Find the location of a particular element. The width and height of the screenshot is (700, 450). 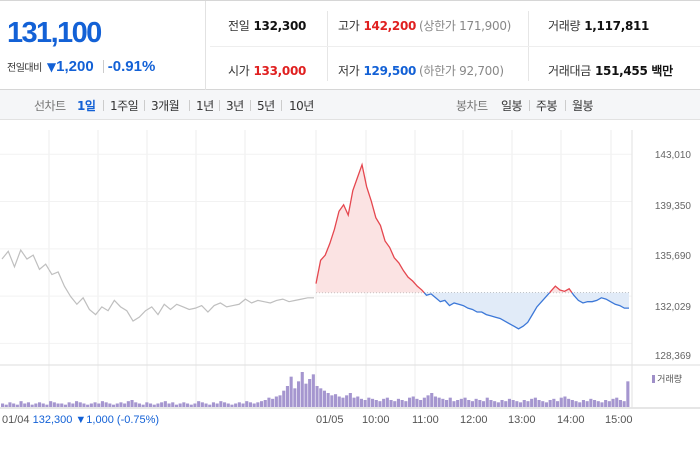

up-line is located at coordinates (370, 228).